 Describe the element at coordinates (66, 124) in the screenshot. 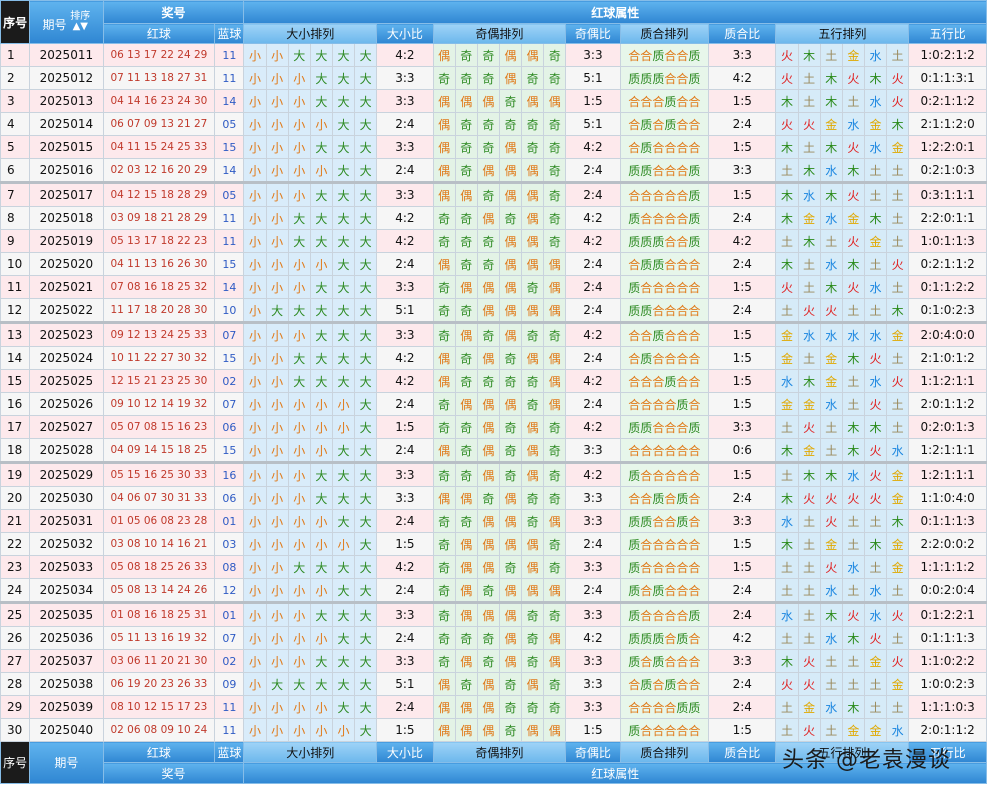

I see `issue-cell: 2025014` at that location.